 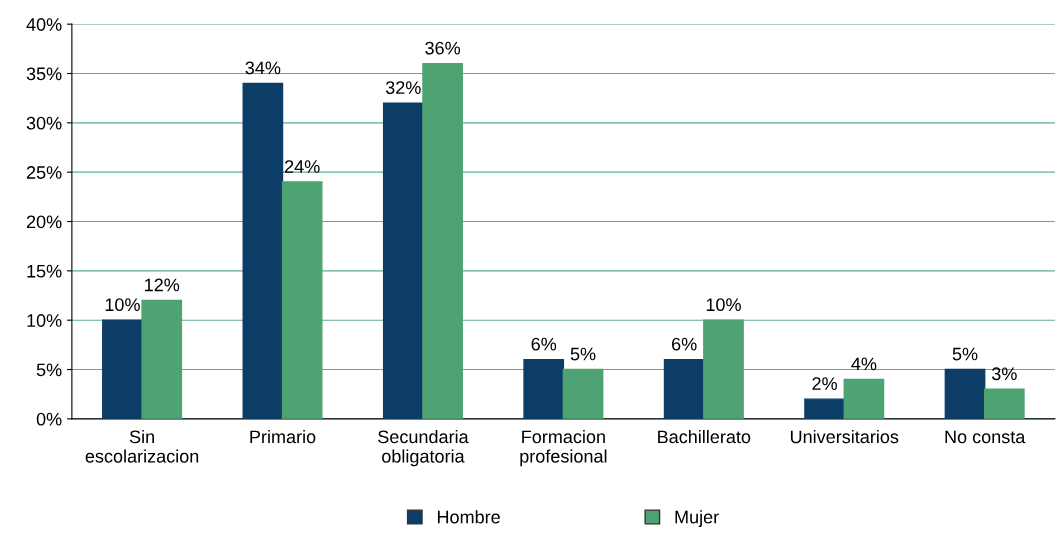 What do you see at coordinates (1004, 374) in the screenshot?
I see `data-label: 3%` at bounding box center [1004, 374].